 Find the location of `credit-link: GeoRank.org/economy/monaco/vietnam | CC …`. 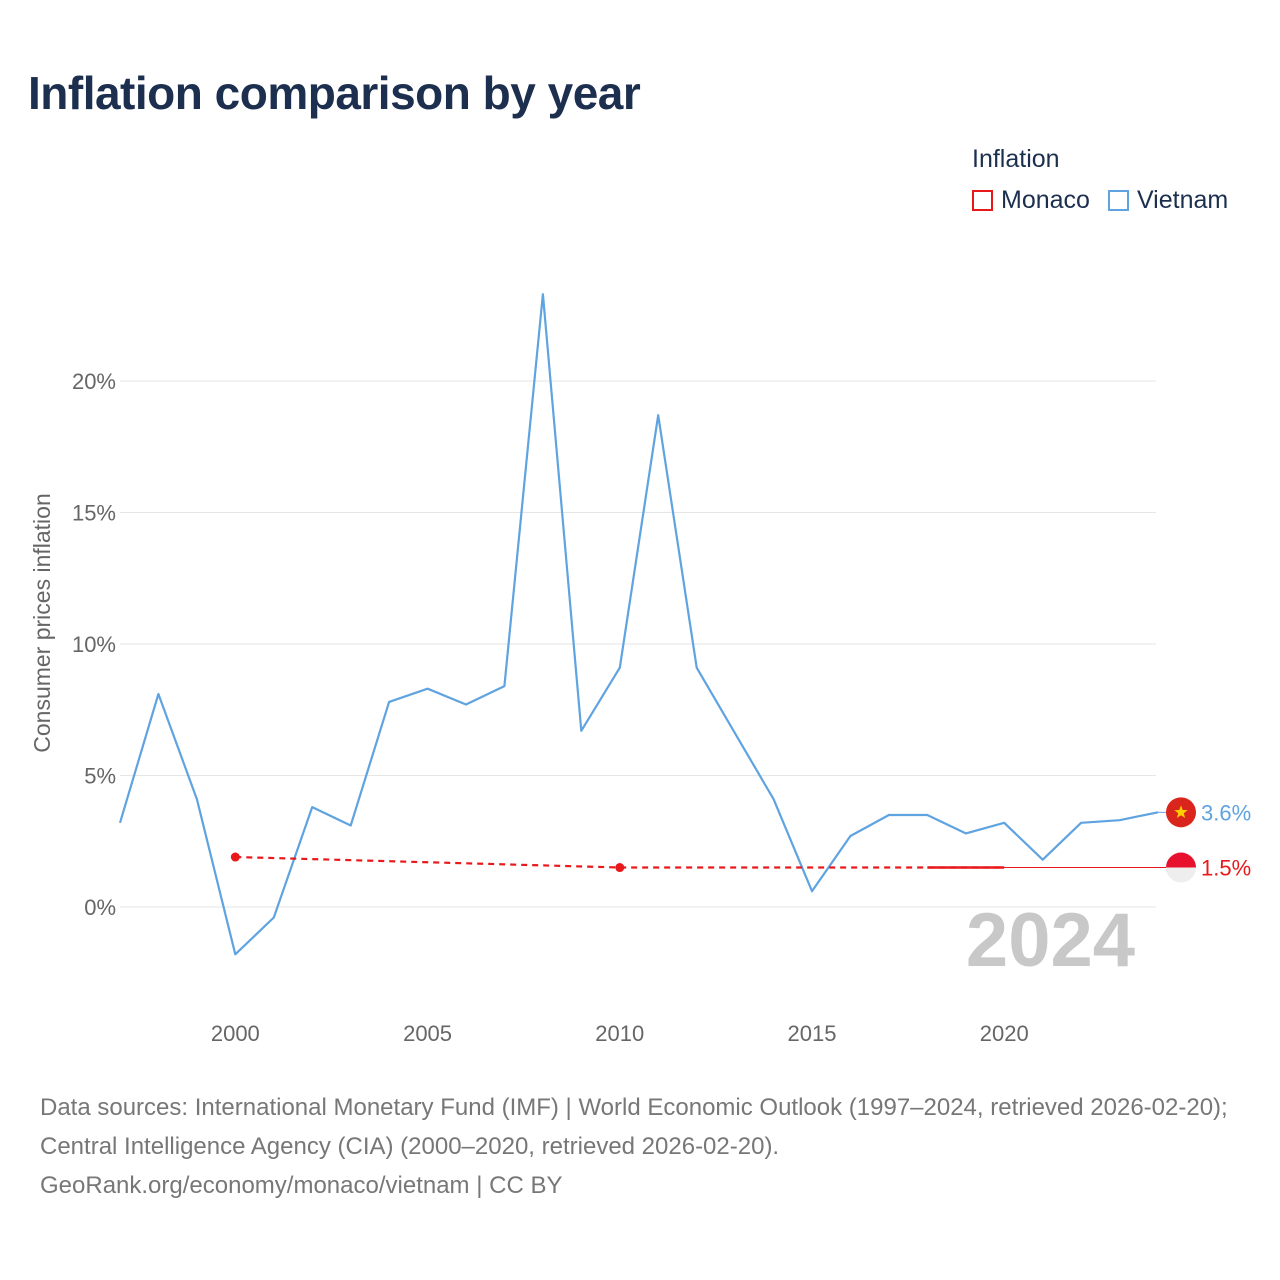

credit-link: GeoRank.org/economy/monaco/vietnam | CC … is located at coordinates (301, 1185).